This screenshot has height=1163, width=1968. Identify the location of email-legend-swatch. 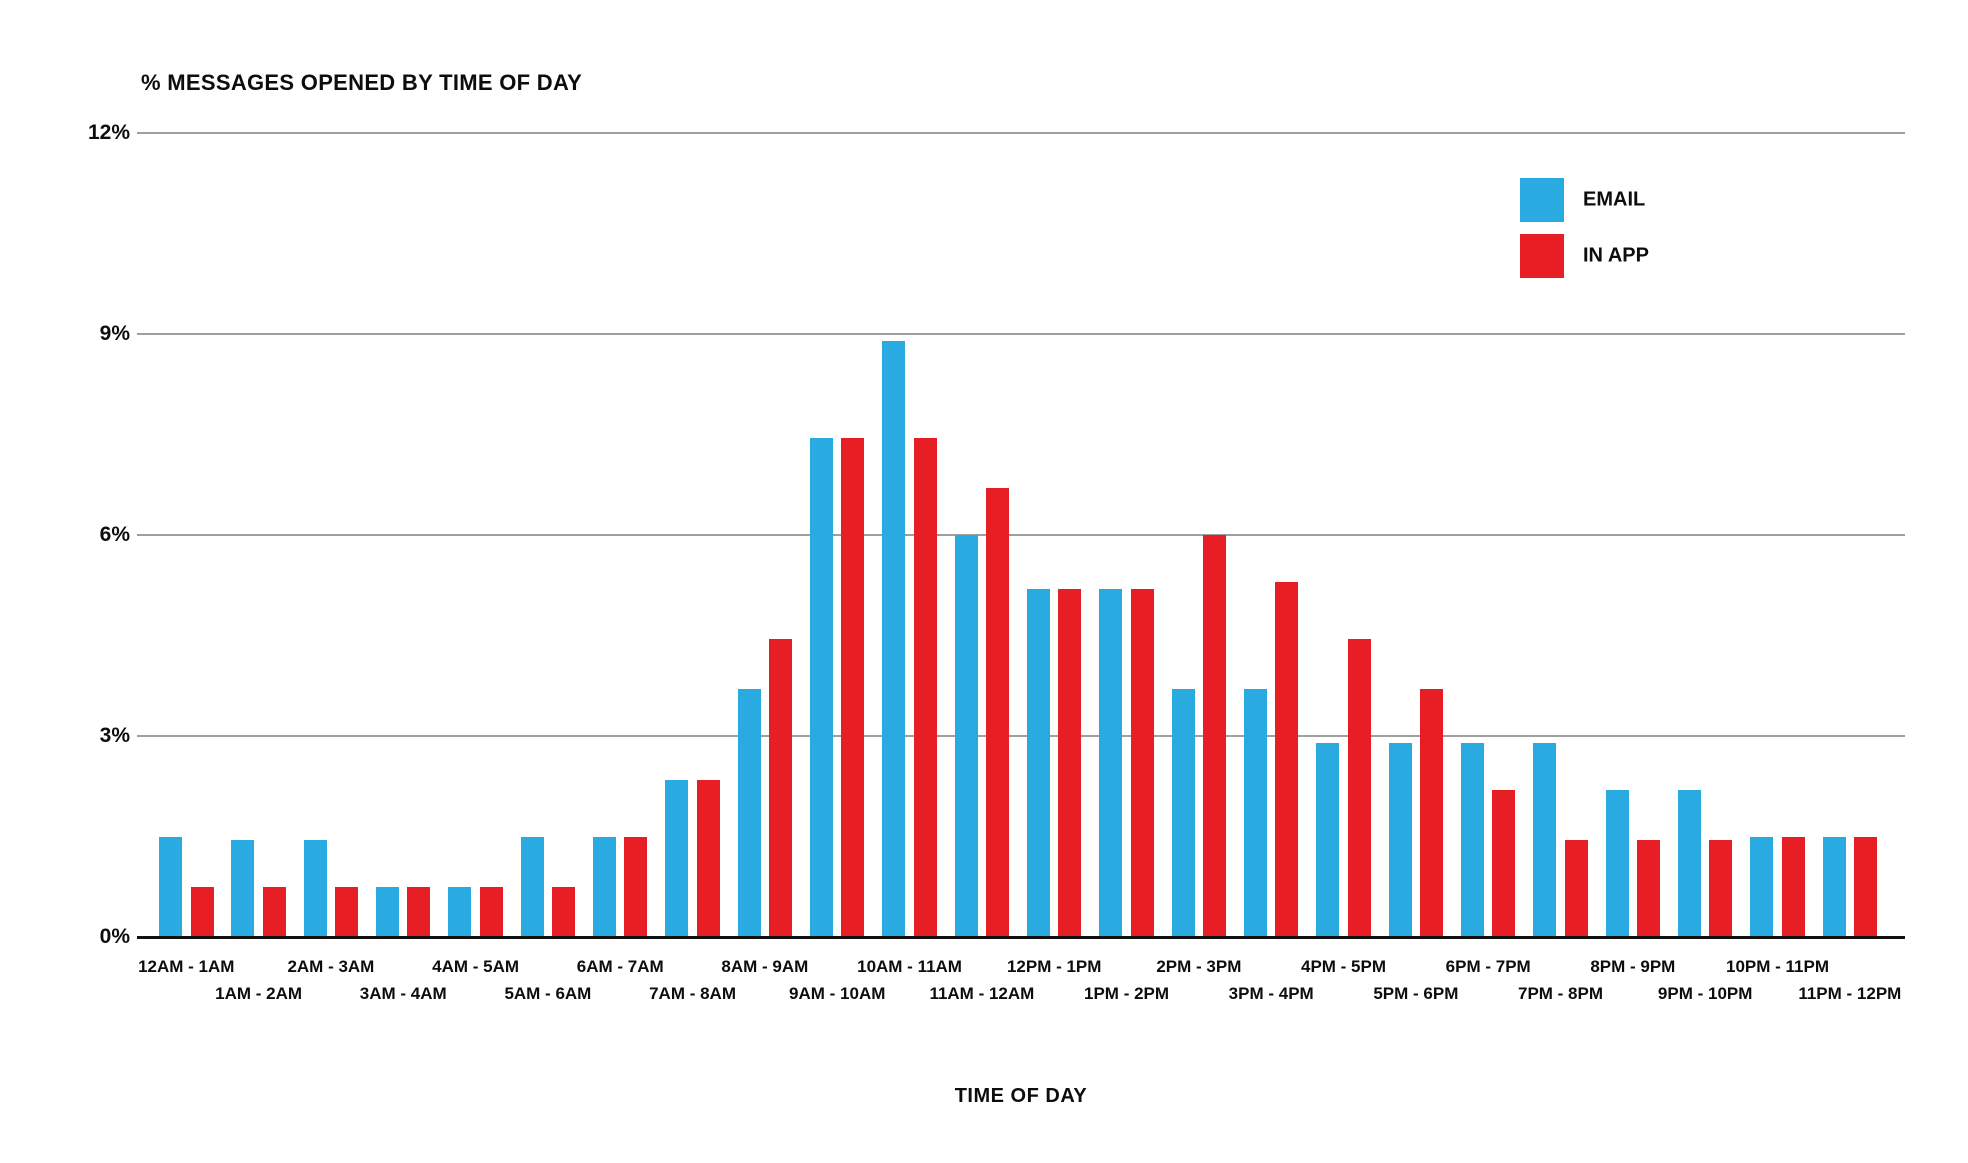
(1542, 200).